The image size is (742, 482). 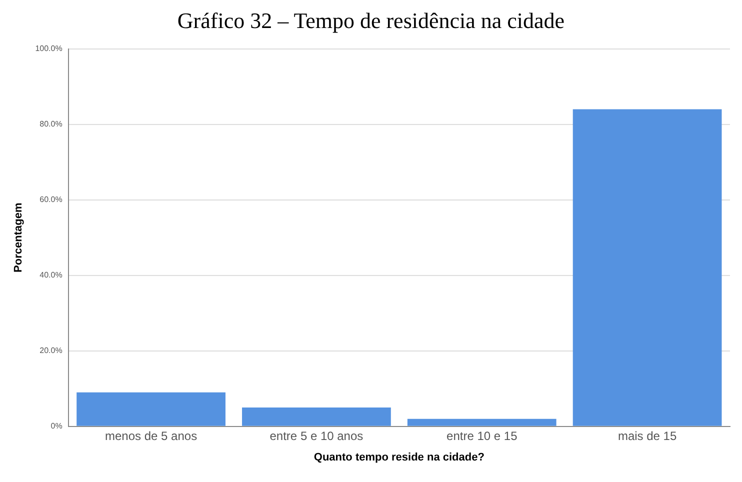 I want to click on y-tick-label: 40.0%, so click(x=51, y=275).